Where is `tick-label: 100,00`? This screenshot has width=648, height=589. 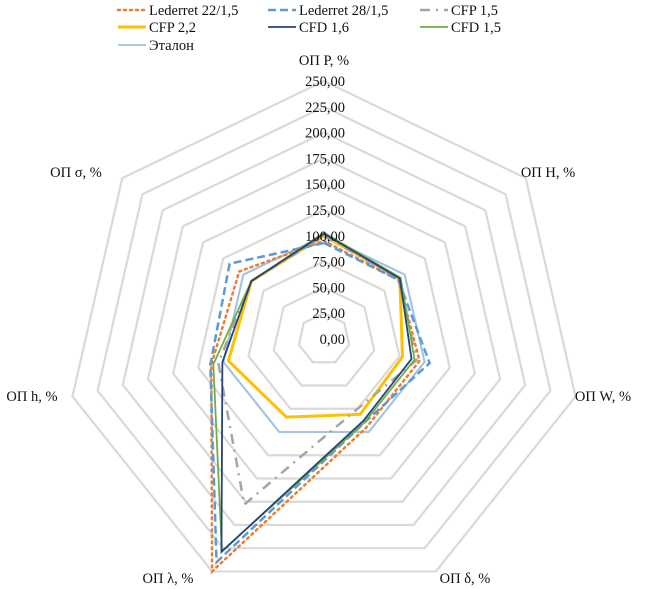 tick-label: 100,00 is located at coordinates (325, 237).